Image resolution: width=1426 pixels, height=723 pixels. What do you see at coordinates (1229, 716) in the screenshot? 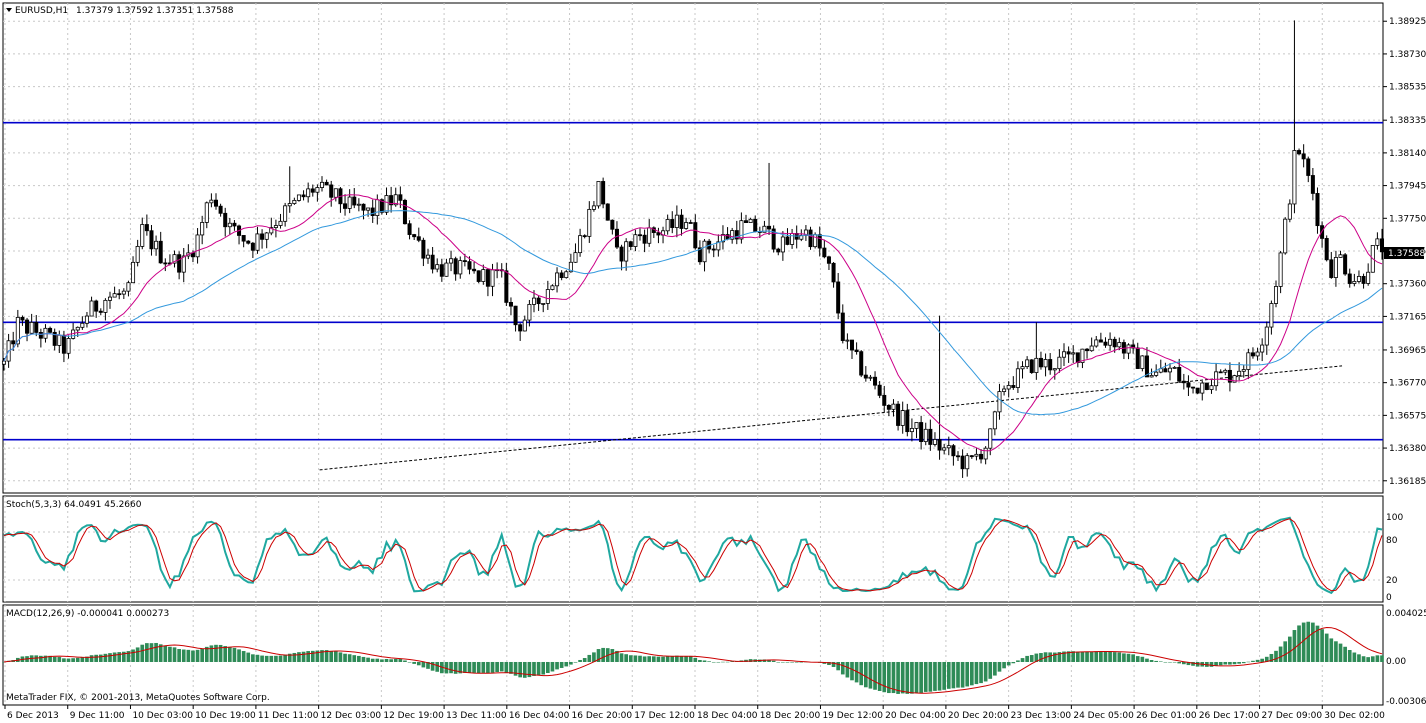
I see `time-tick-label: 26 Dec 17:00` at bounding box center [1229, 716].